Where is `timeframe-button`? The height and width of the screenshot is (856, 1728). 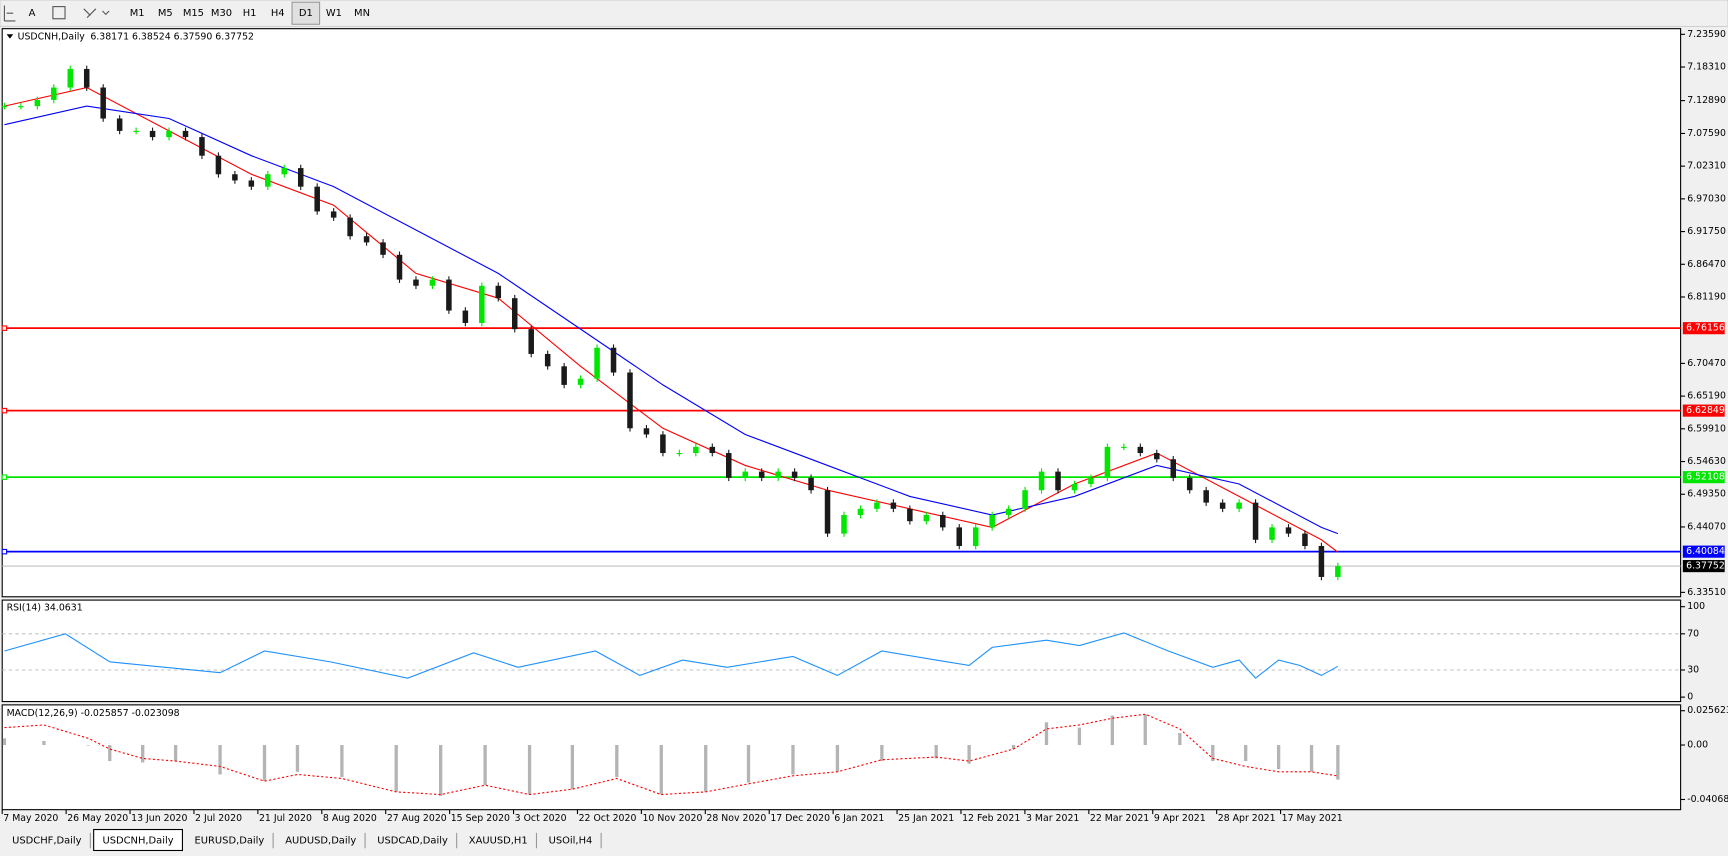 timeframe-button is located at coordinates (306, 13).